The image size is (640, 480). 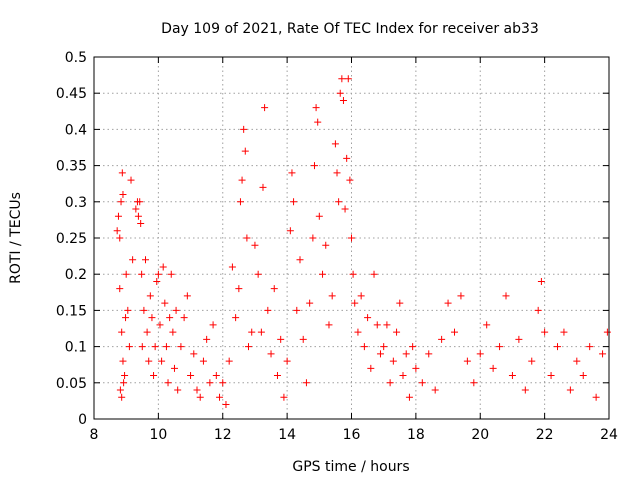 What do you see at coordinates (350, 467) in the screenshot?
I see `x-axis-label: GPS time / hours` at bounding box center [350, 467].